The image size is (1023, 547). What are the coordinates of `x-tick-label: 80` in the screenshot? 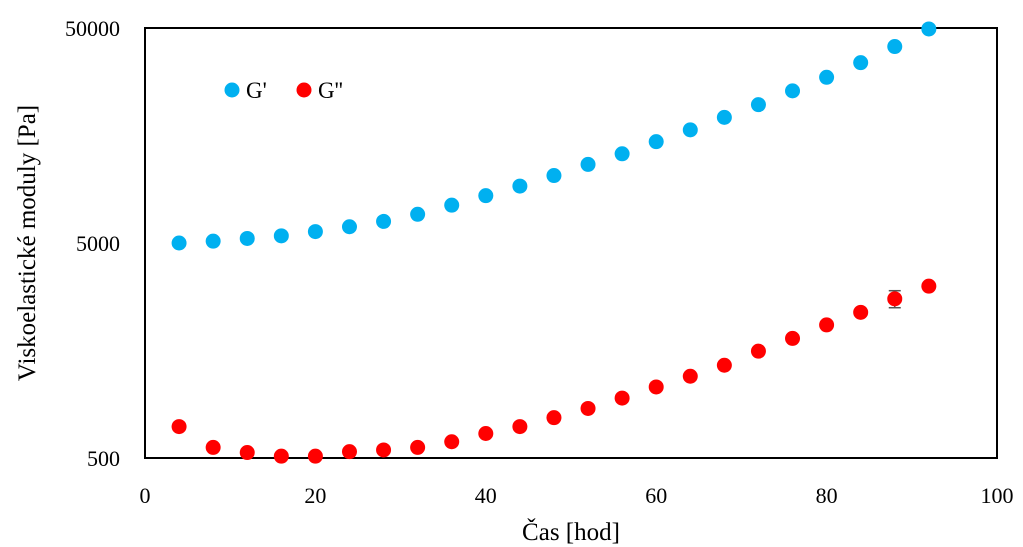 It's located at (827, 495).